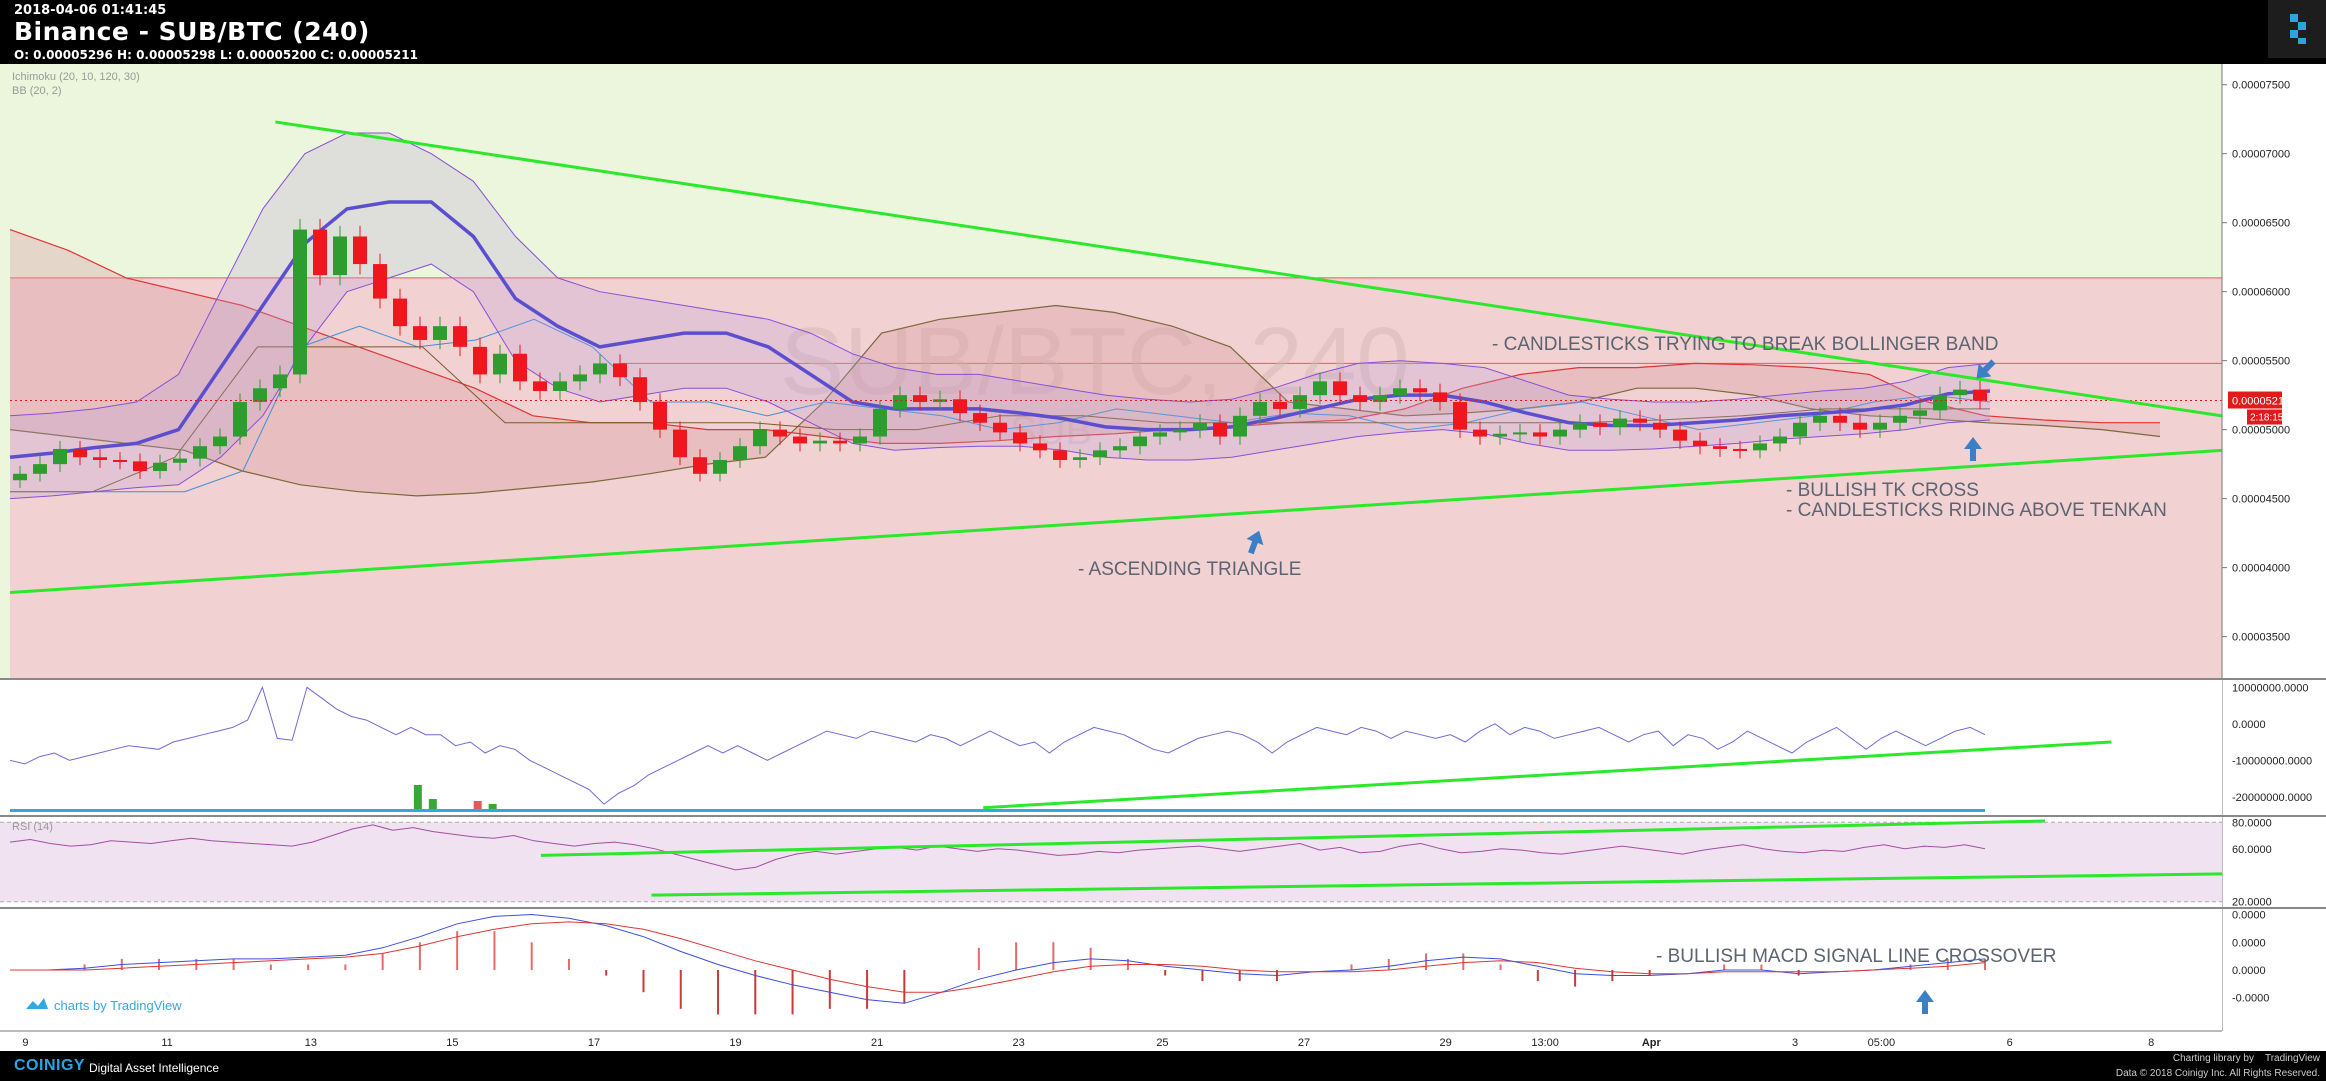  I want to click on price-badge, so click(2255, 400).